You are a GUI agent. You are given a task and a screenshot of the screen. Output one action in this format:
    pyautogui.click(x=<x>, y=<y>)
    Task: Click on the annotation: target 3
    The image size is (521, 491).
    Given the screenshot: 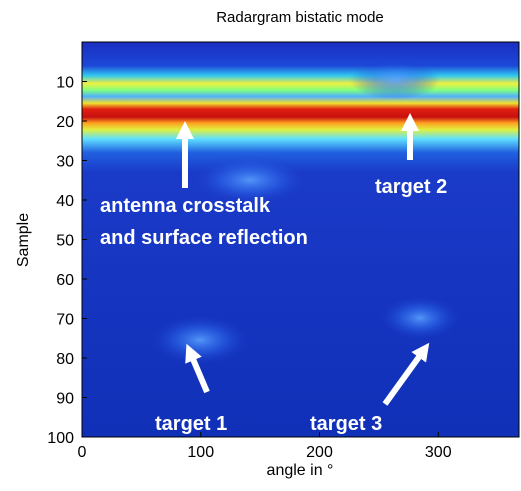 What is the action you would take?
    pyautogui.click(x=346, y=424)
    